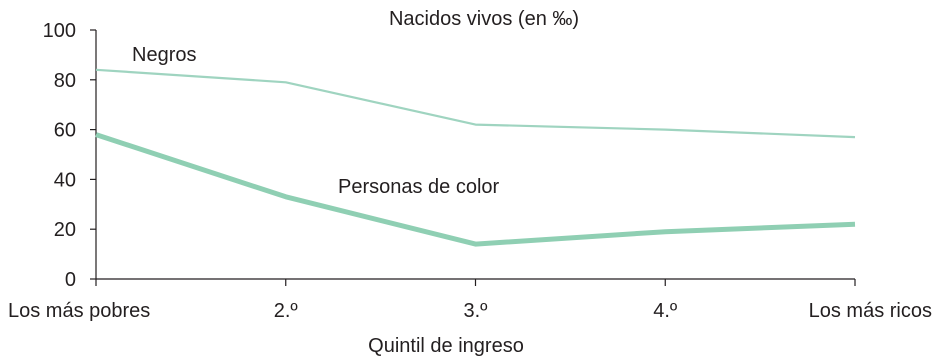  I want to click on chart-title: Nacidos vivos (en ‰), so click(484, 19).